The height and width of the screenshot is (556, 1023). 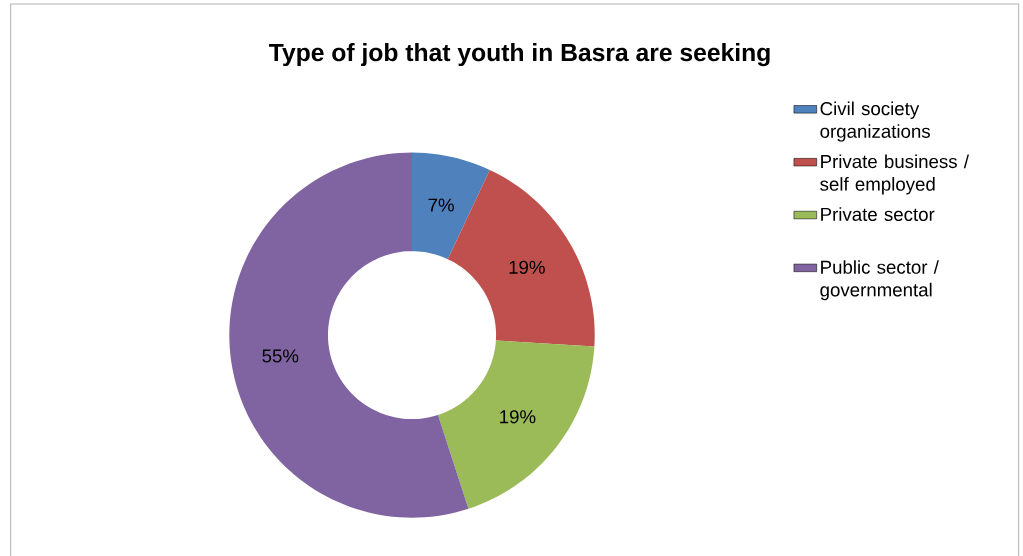 What do you see at coordinates (875, 121) in the screenshot?
I see `legend-label: Civil society organizations` at bounding box center [875, 121].